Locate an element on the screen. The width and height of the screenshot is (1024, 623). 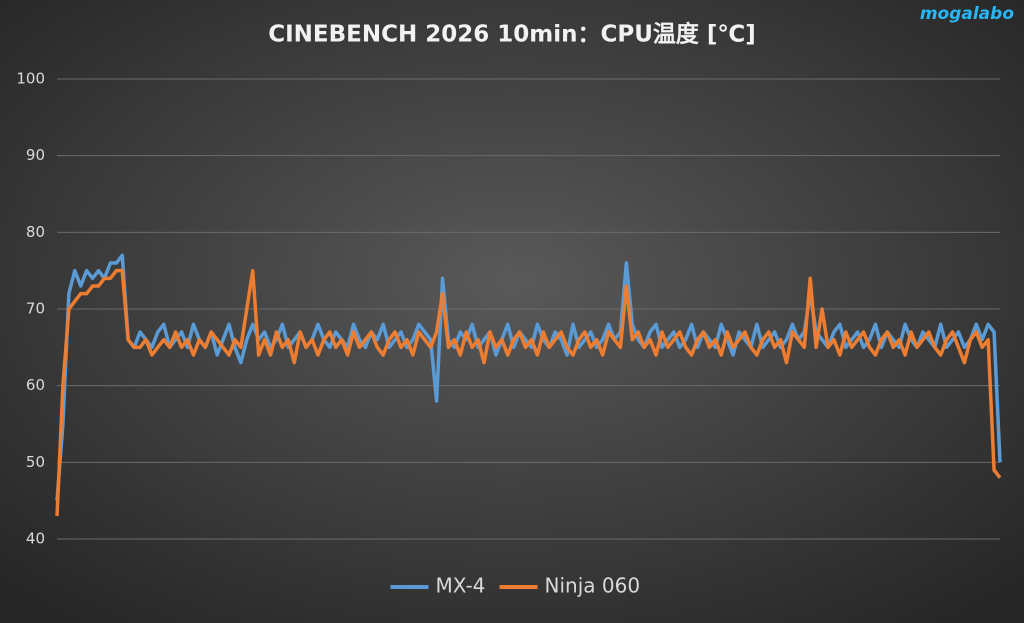
y-tick-label: 70 is located at coordinates (35, 309).